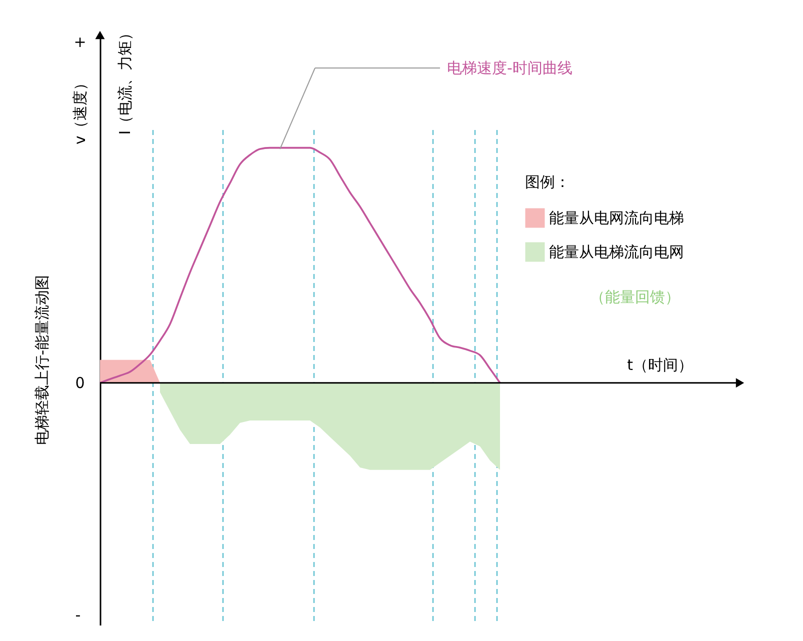  Describe the element at coordinates (635, 297) in the screenshot. I see `text: （能量回馈）` at that location.